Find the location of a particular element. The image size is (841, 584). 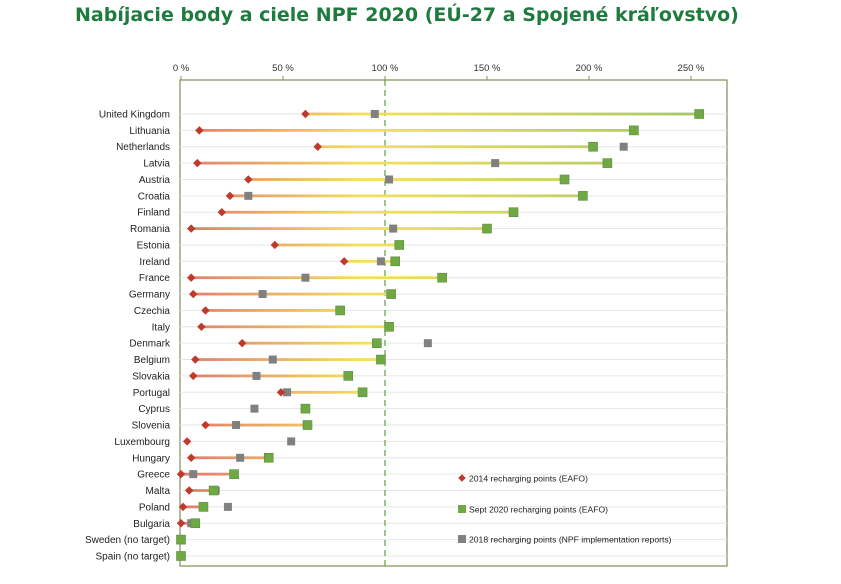

category-label: Spain (no target) is located at coordinates (133, 556).